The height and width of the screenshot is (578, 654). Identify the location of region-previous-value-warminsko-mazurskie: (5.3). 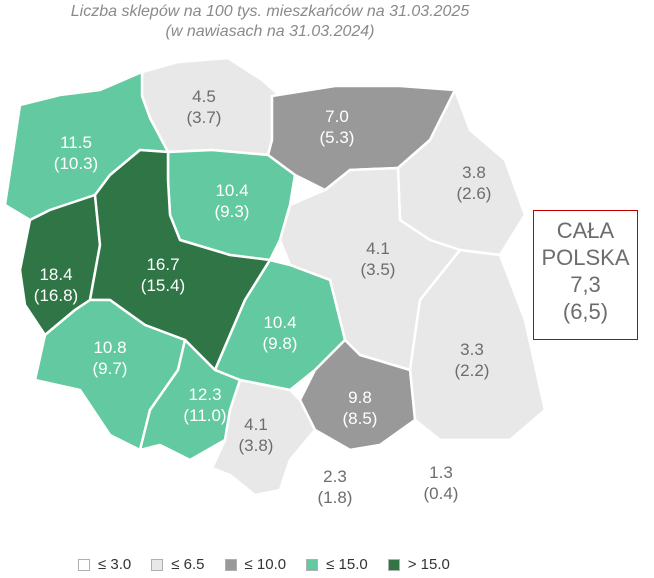
(337, 137).